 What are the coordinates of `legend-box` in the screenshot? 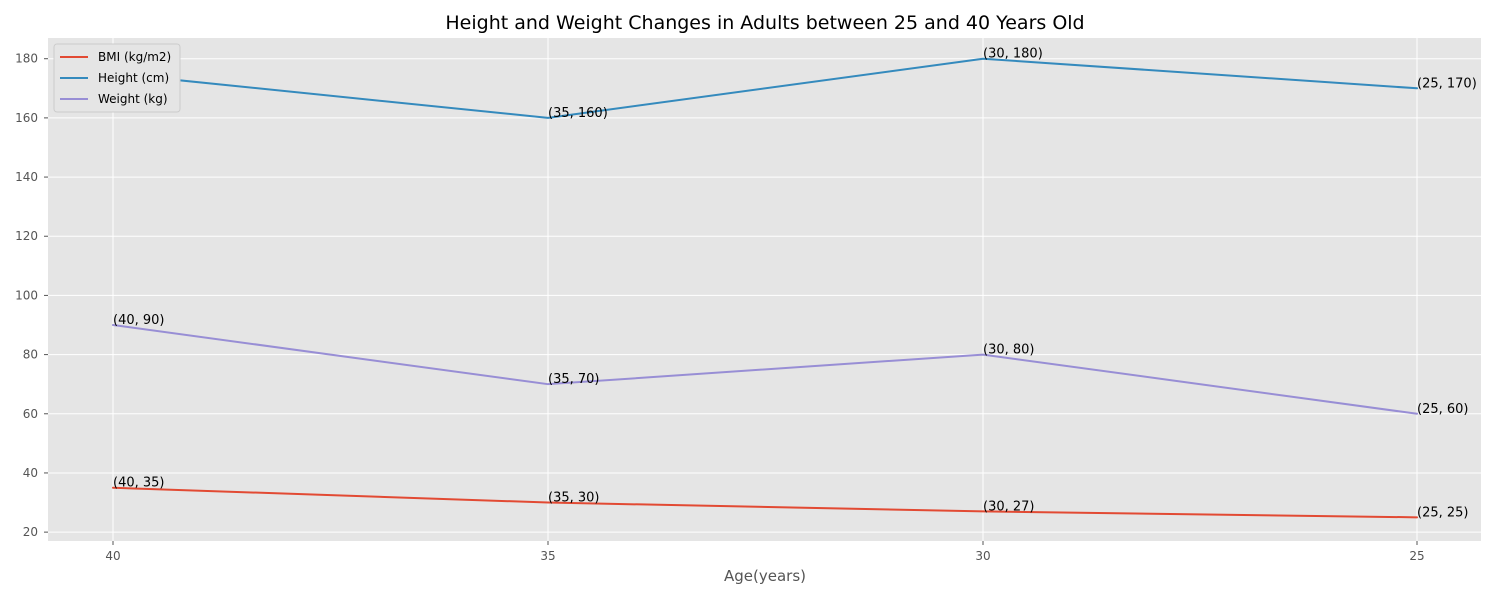 It's located at (117, 78).